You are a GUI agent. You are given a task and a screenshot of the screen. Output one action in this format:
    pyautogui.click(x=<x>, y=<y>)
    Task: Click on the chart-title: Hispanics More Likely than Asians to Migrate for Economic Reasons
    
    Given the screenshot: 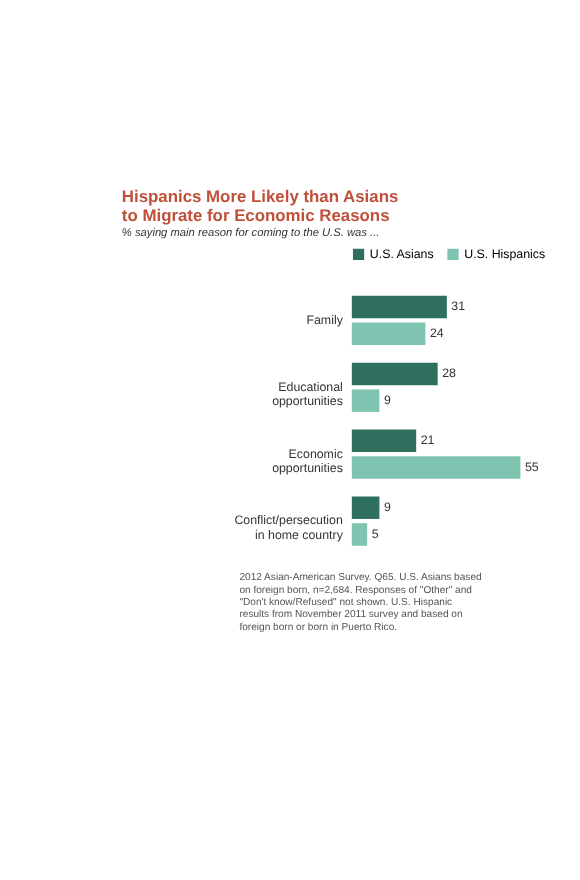 What is the action you would take?
    pyautogui.click(x=260, y=205)
    